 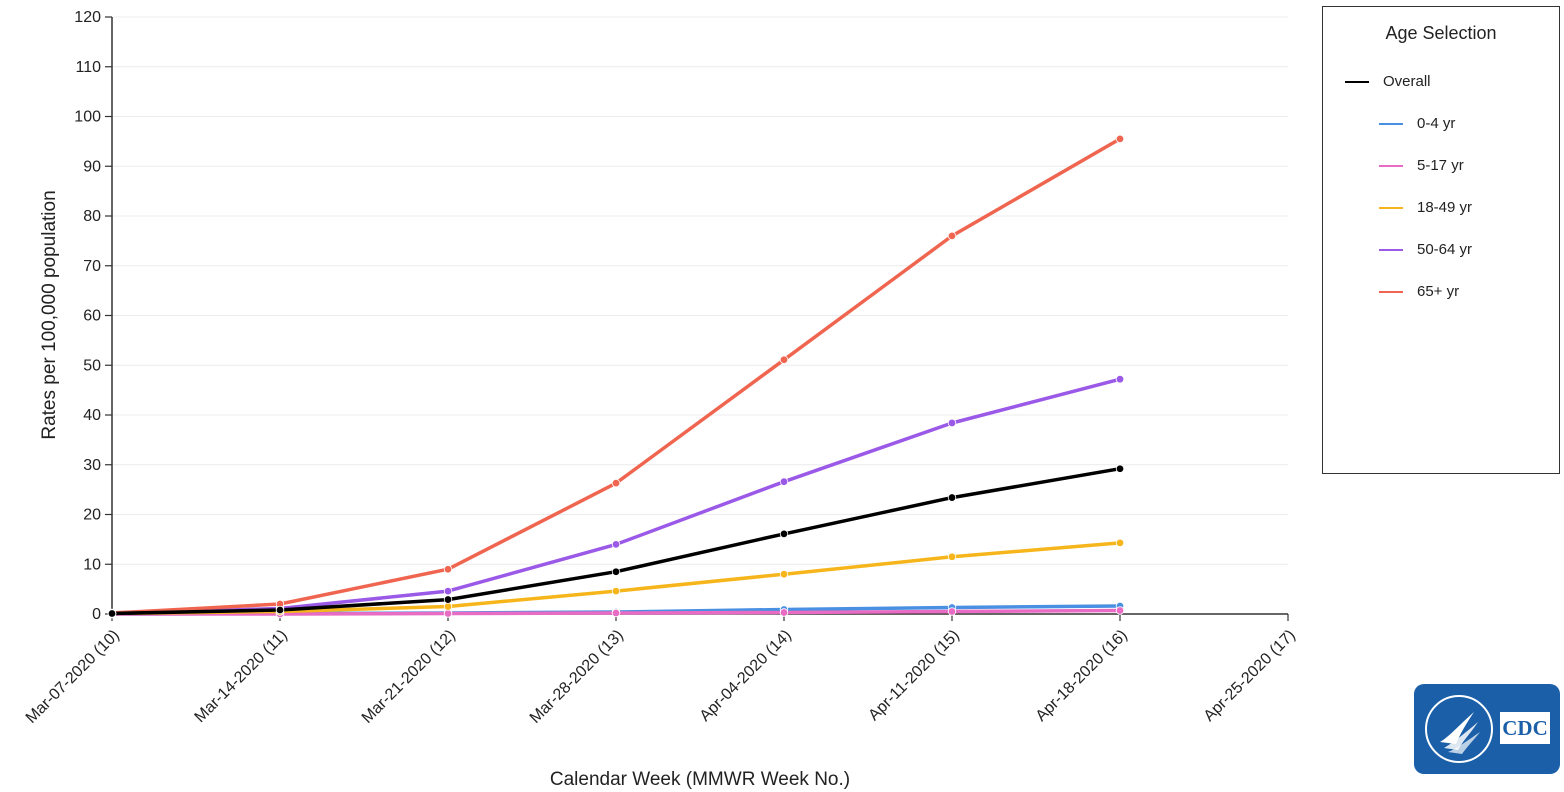 I want to click on series-line-18-49 yr, so click(x=616, y=578).